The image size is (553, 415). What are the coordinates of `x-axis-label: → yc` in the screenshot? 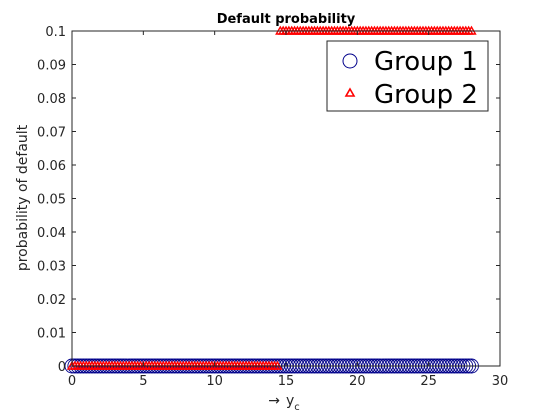 It's located at (284, 403).